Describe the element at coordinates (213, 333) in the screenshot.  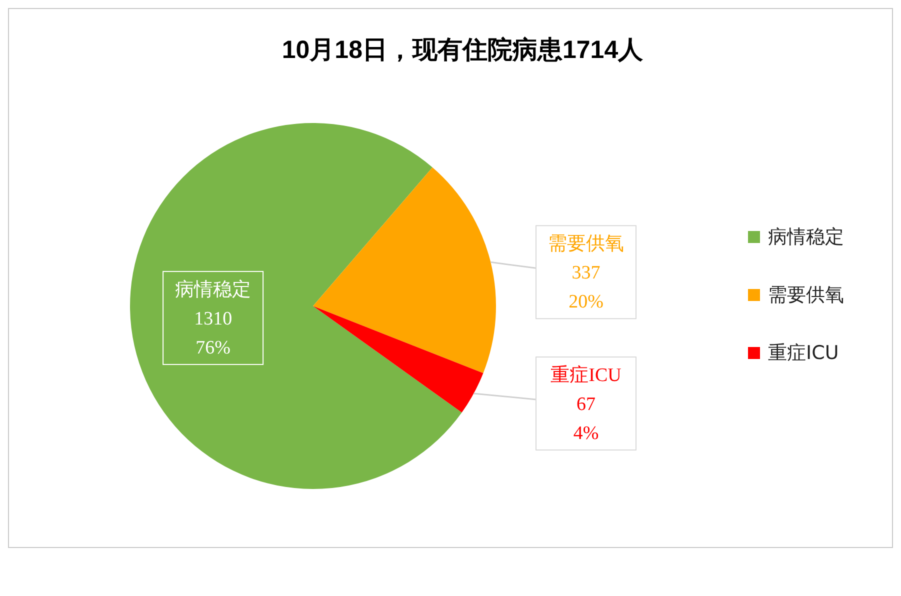
I see `data-label: 1310 76%` at that location.